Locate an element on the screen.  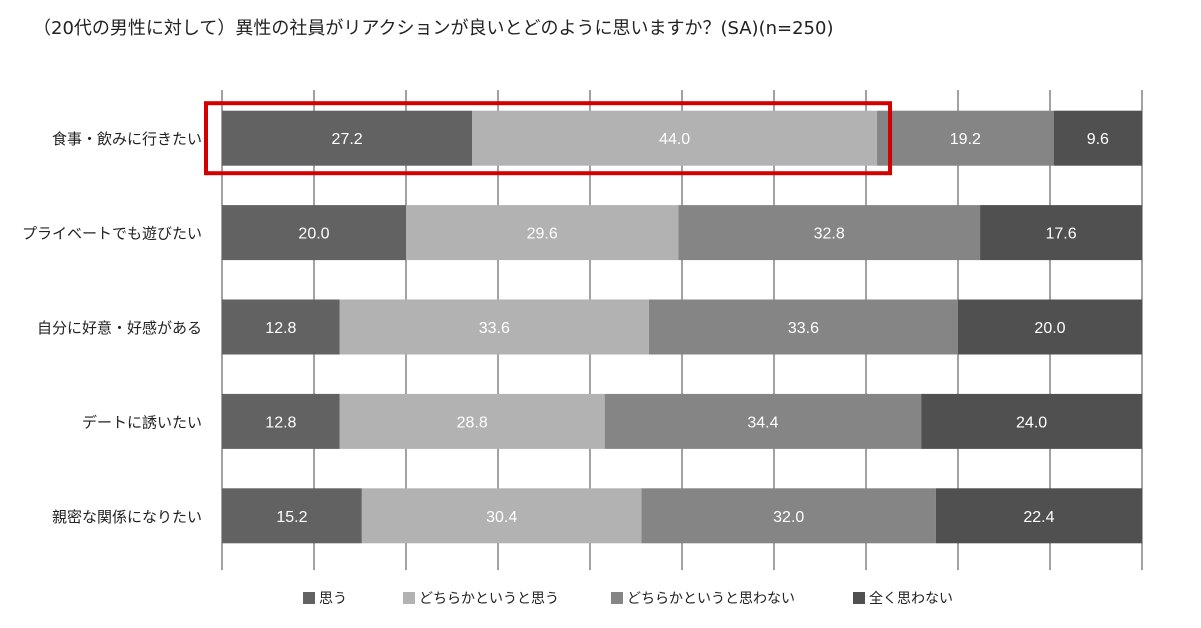
highlight-box is located at coordinates (548, 138).